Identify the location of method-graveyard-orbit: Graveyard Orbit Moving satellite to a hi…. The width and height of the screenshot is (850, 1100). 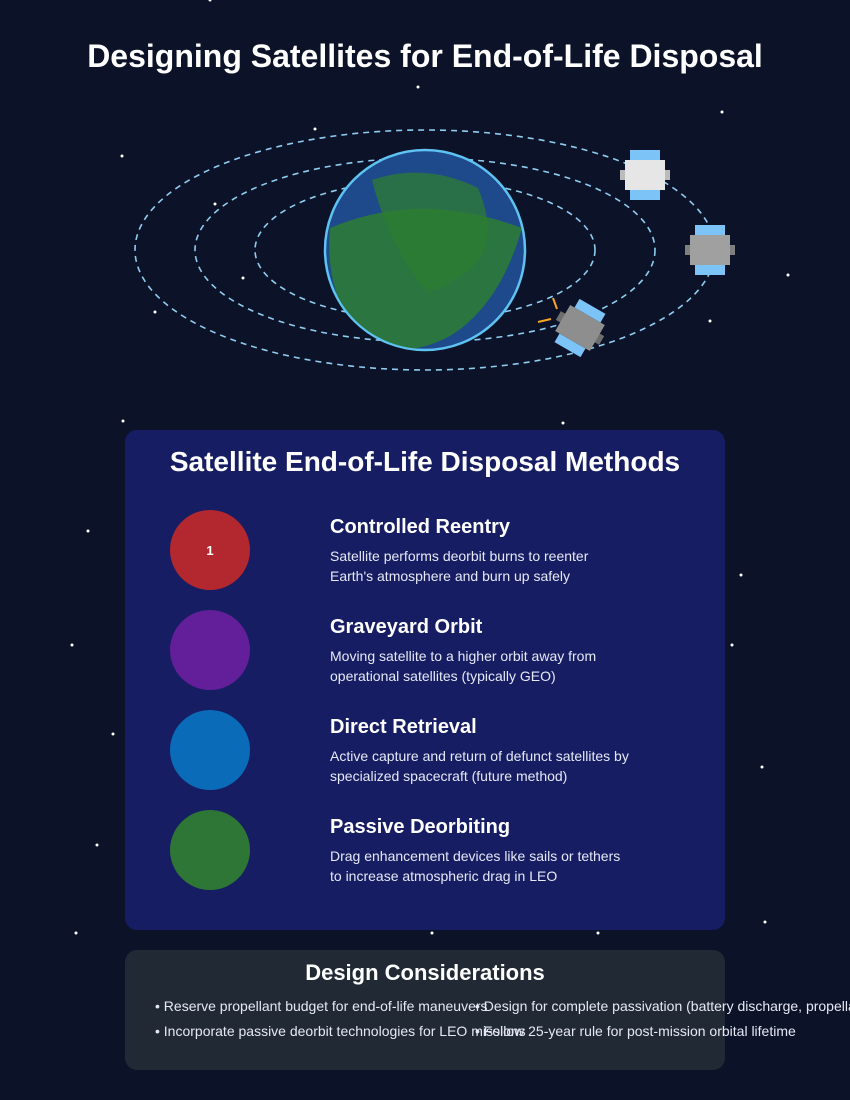
(425, 650).